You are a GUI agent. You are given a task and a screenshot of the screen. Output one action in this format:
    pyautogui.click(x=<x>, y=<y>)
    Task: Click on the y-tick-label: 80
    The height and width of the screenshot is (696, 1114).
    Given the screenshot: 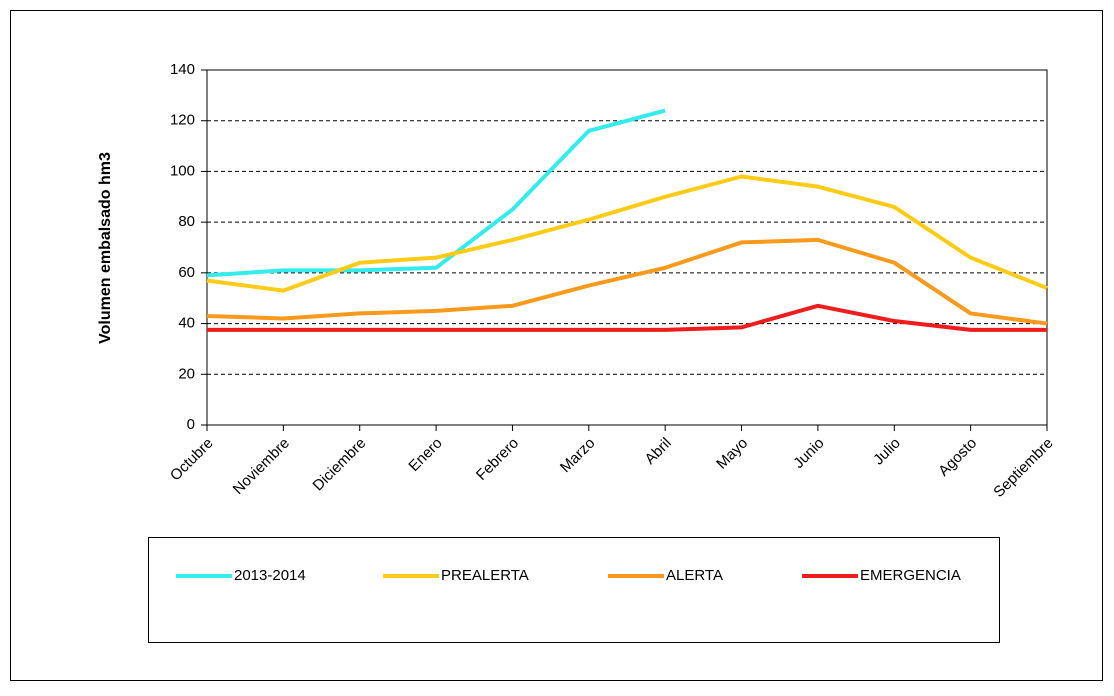 What is the action you would take?
    pyautogui.click(x=186, y=221)
    